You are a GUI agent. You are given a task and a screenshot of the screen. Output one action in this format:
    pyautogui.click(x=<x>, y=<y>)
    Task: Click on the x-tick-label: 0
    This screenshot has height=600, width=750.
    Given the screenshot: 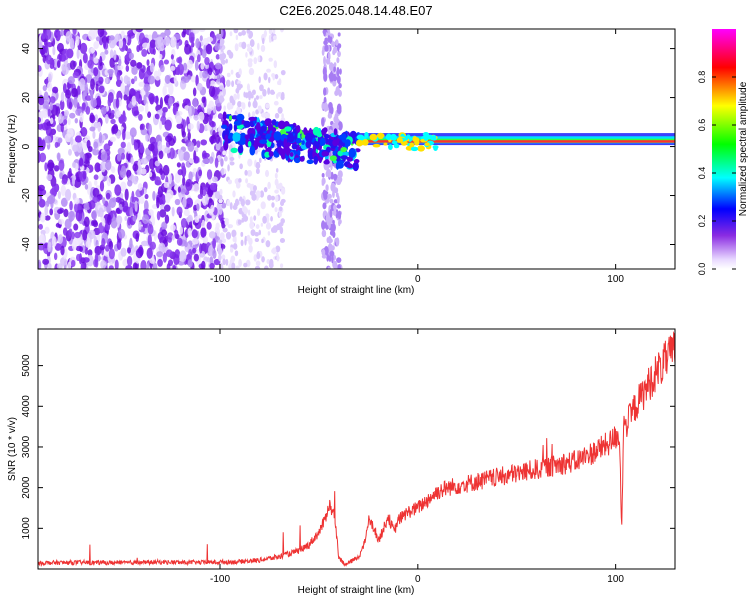 What is the action you would take?
    pyautogui.click(x=418, y=579)
    